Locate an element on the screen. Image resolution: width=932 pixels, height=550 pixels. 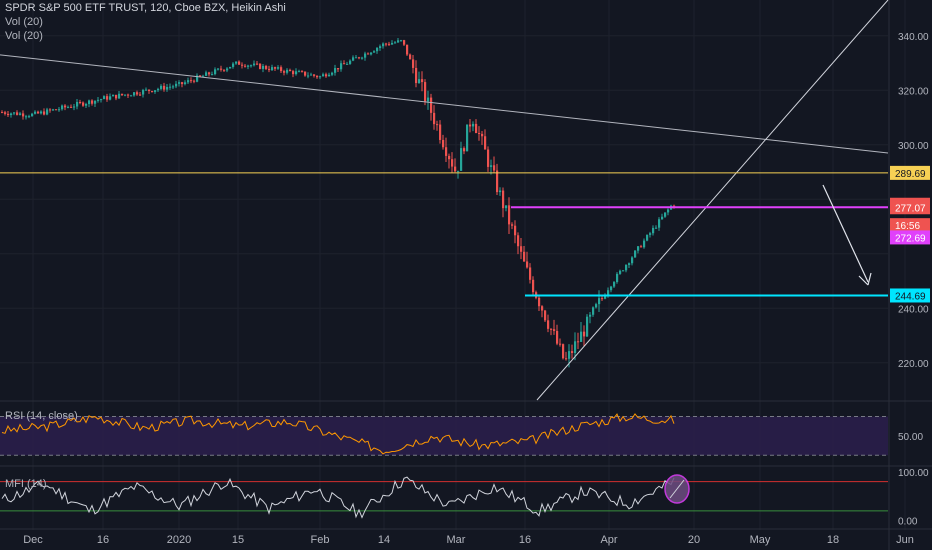
x-axis-tick-label: Feb is located at coordinates (320, 540).